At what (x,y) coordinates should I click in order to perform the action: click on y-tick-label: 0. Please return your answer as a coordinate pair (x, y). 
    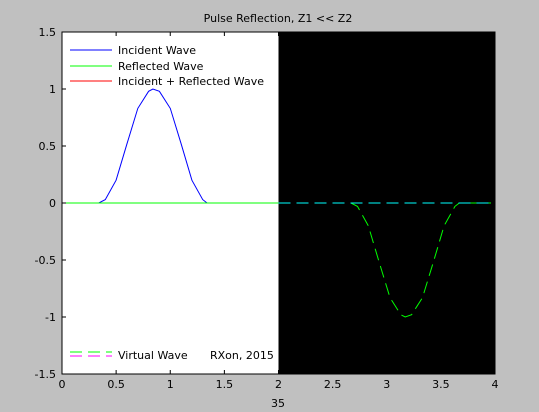
    Looking at the image, I should click on (52, 203).